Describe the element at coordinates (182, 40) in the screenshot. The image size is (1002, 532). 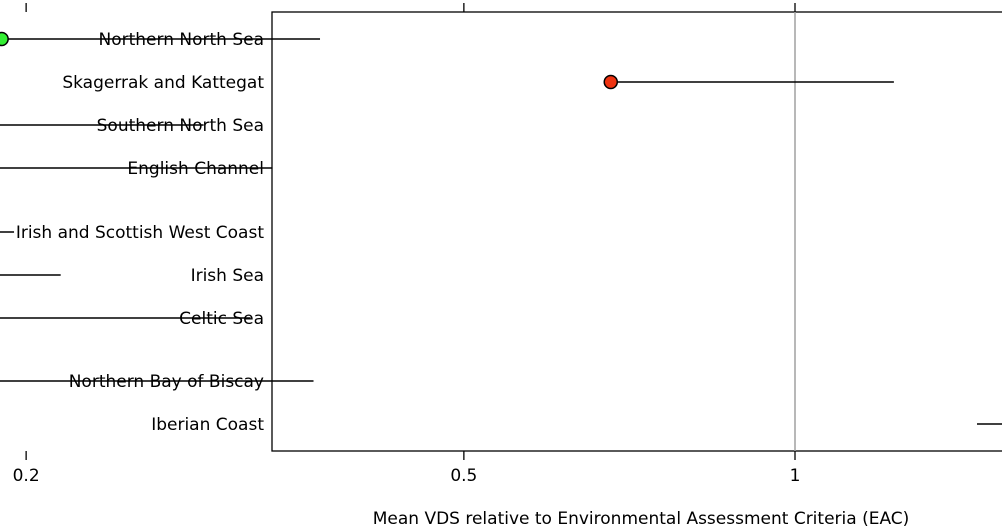
I see `region-label: Northern North Sea` at that location.